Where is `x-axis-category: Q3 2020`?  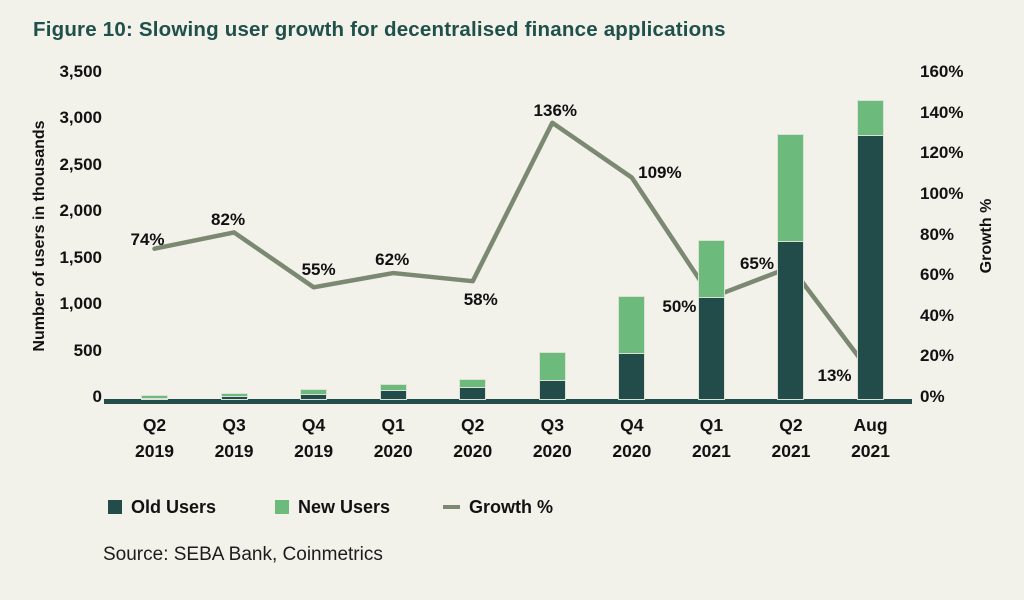 x-axis-category: Q3 2020 is located at coordinates (552, 438).